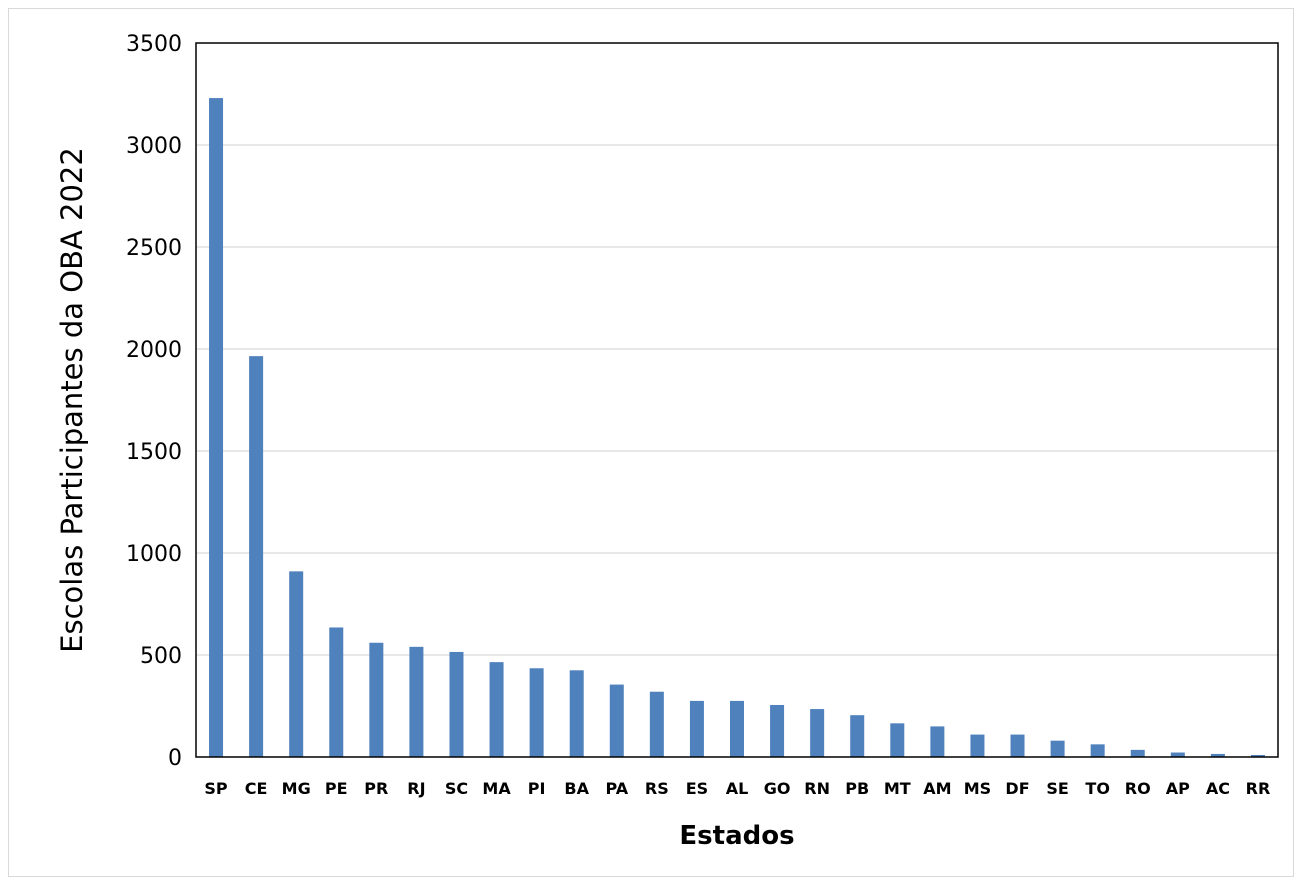 The width and height of the screenshot is (1296, 879). What do you see at coordinates (657, 788) in the screenshot?
I see `x-tick-label-rs: RS` at bounding box center [657, 788].